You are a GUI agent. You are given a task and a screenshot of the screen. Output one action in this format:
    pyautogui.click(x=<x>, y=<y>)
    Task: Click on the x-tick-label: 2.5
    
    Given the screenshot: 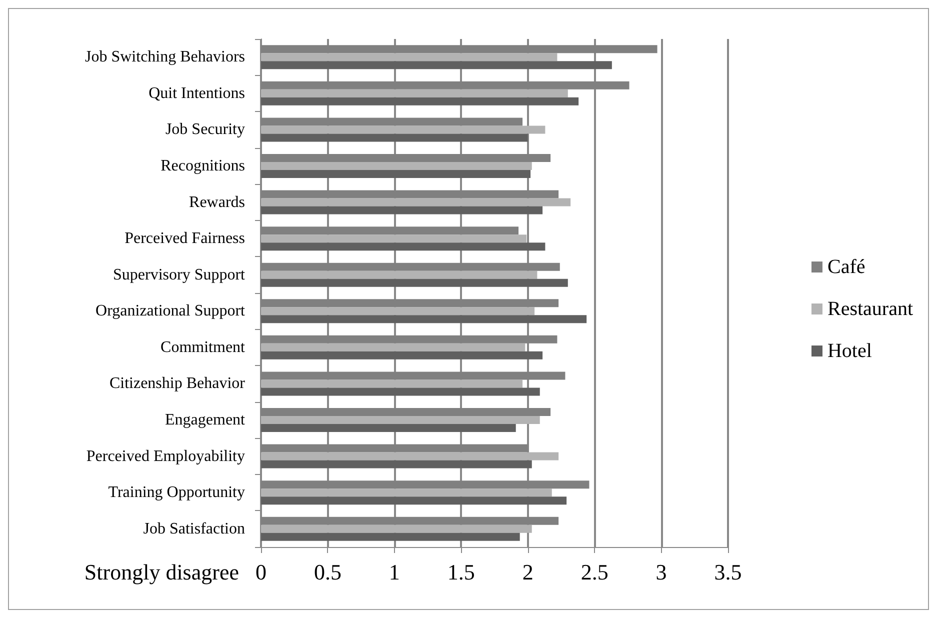 What is the action you would take?
    pyautogui.click(x=594, y=572)
    